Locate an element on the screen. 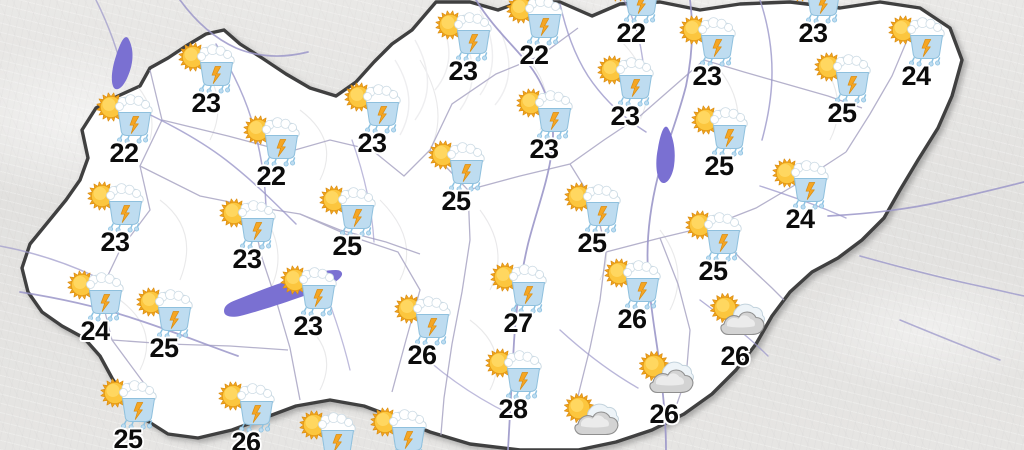  lake-ferto is located at coordinates (122, 63).